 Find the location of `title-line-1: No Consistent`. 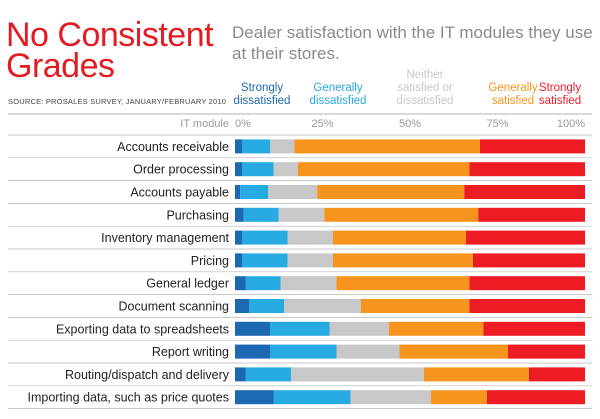

title-line-1: No Consistent is located at coordinates (110, 35).